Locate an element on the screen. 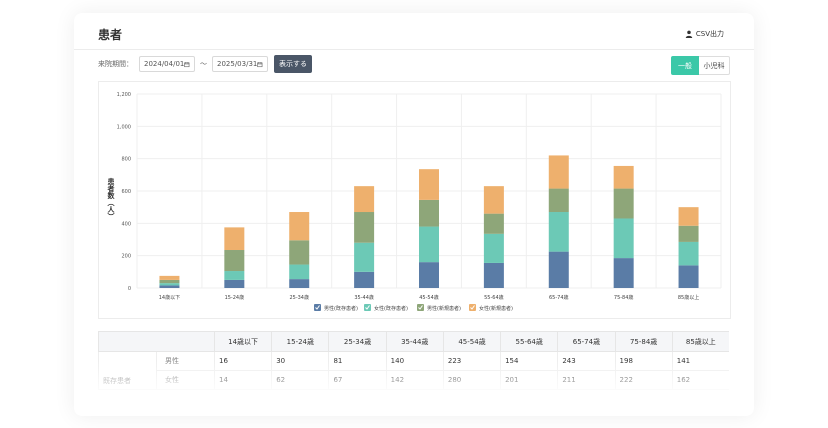 The width and height of the screenshot is (828, 428). table-row-label: 女性 is located at coordinates (185, 380).